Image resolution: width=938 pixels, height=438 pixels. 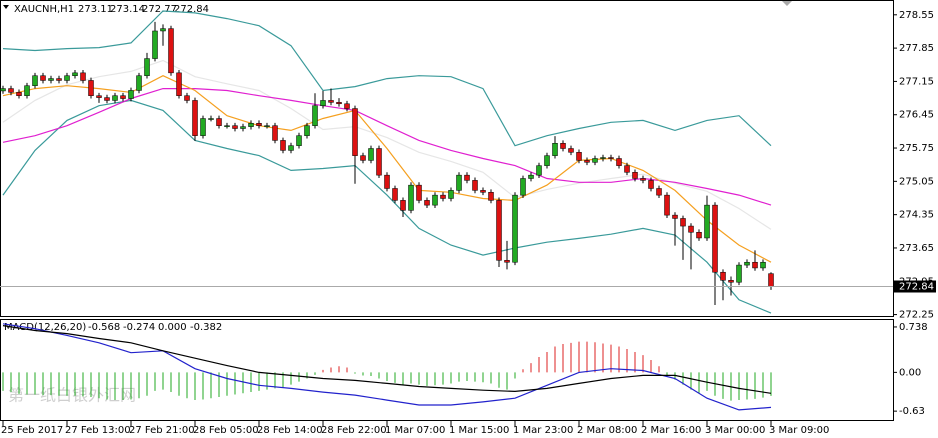 I want to click on y-tick-label: -0.63, so click(x=912, y=411).